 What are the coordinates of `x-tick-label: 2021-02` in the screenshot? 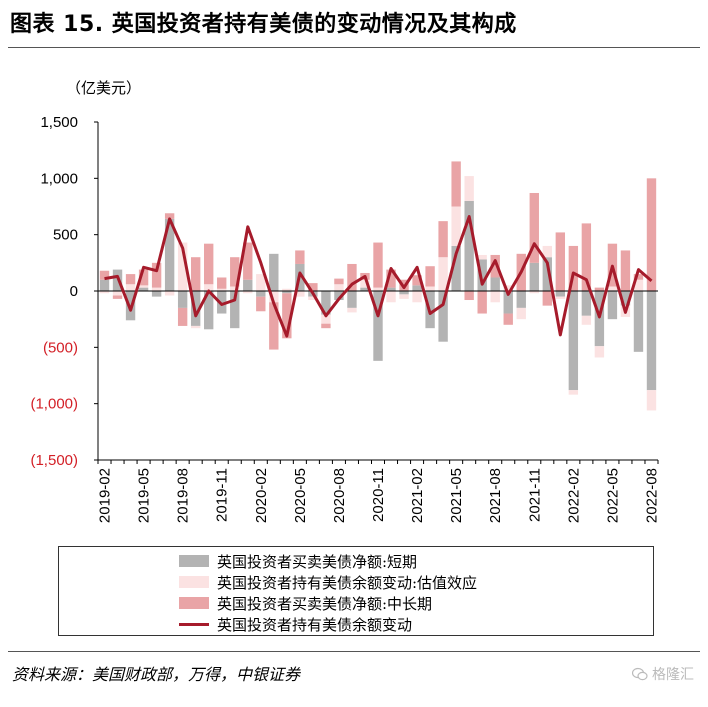 It's located at (417, 495).